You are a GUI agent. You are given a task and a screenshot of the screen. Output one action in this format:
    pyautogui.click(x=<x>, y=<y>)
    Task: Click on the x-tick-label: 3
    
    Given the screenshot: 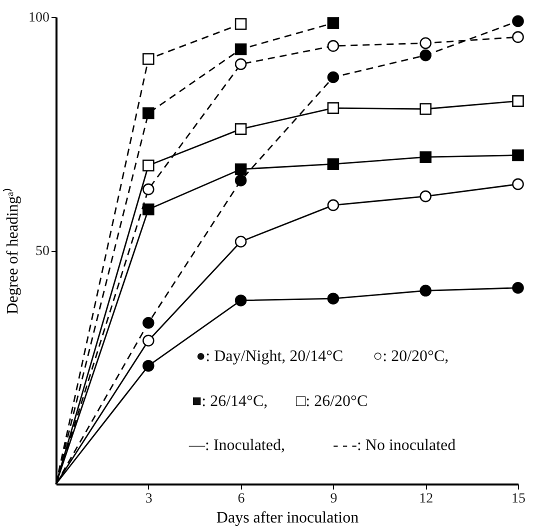 What is the action you would take?
    pyautogui.click(x=148, y=499)
    